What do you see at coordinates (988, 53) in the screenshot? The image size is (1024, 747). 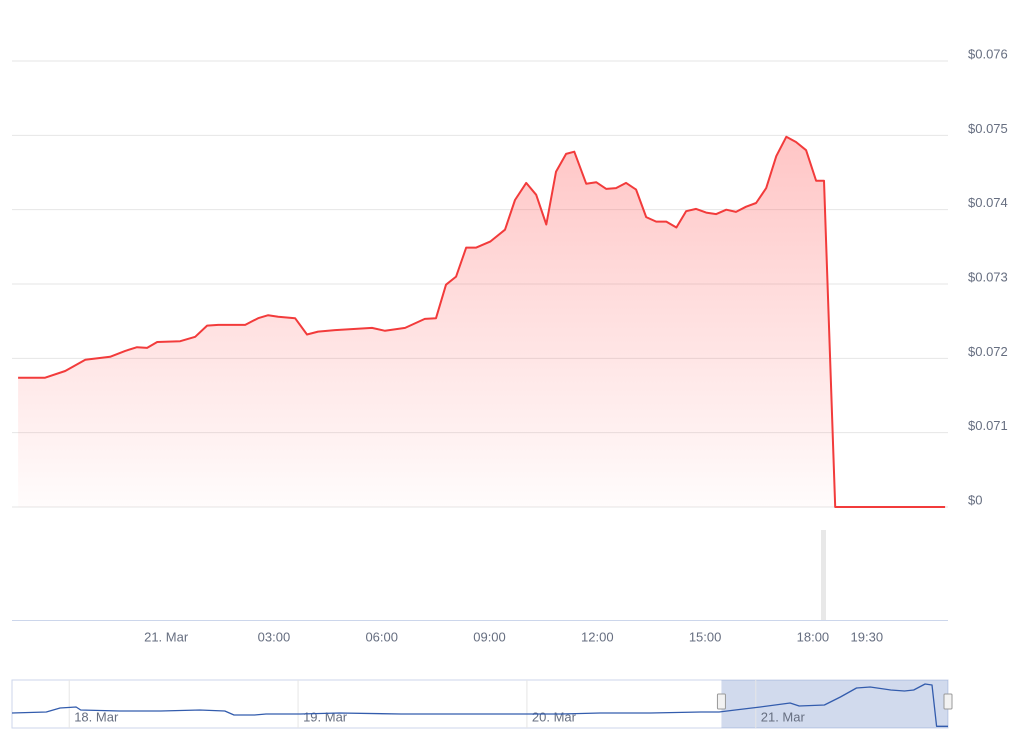 I see `y-tick-label: $0.076` at bounding box center [988, 53].